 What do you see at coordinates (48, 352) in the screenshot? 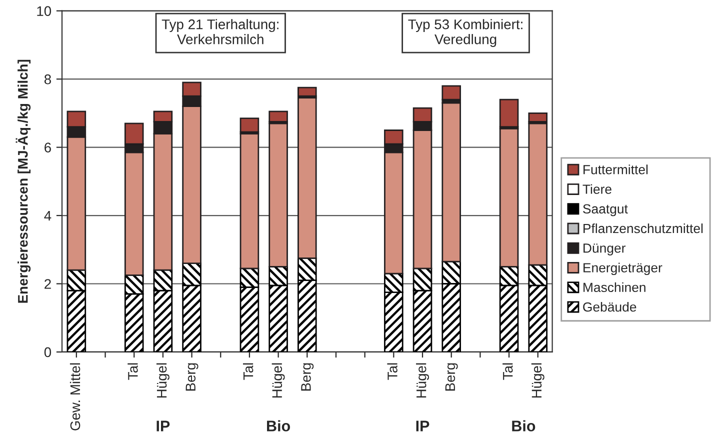
I see `y-tick-label: 0` at bounding box center [48, 352].